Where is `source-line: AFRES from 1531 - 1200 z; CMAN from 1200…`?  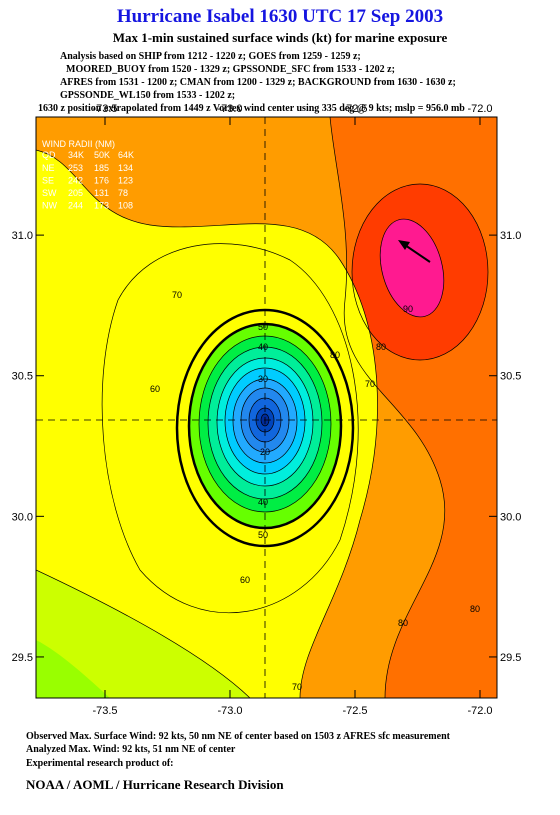 source-line: AFRES from 1531 - 1200 z; CMAN from 1200… is located at coordinates (258, 82).